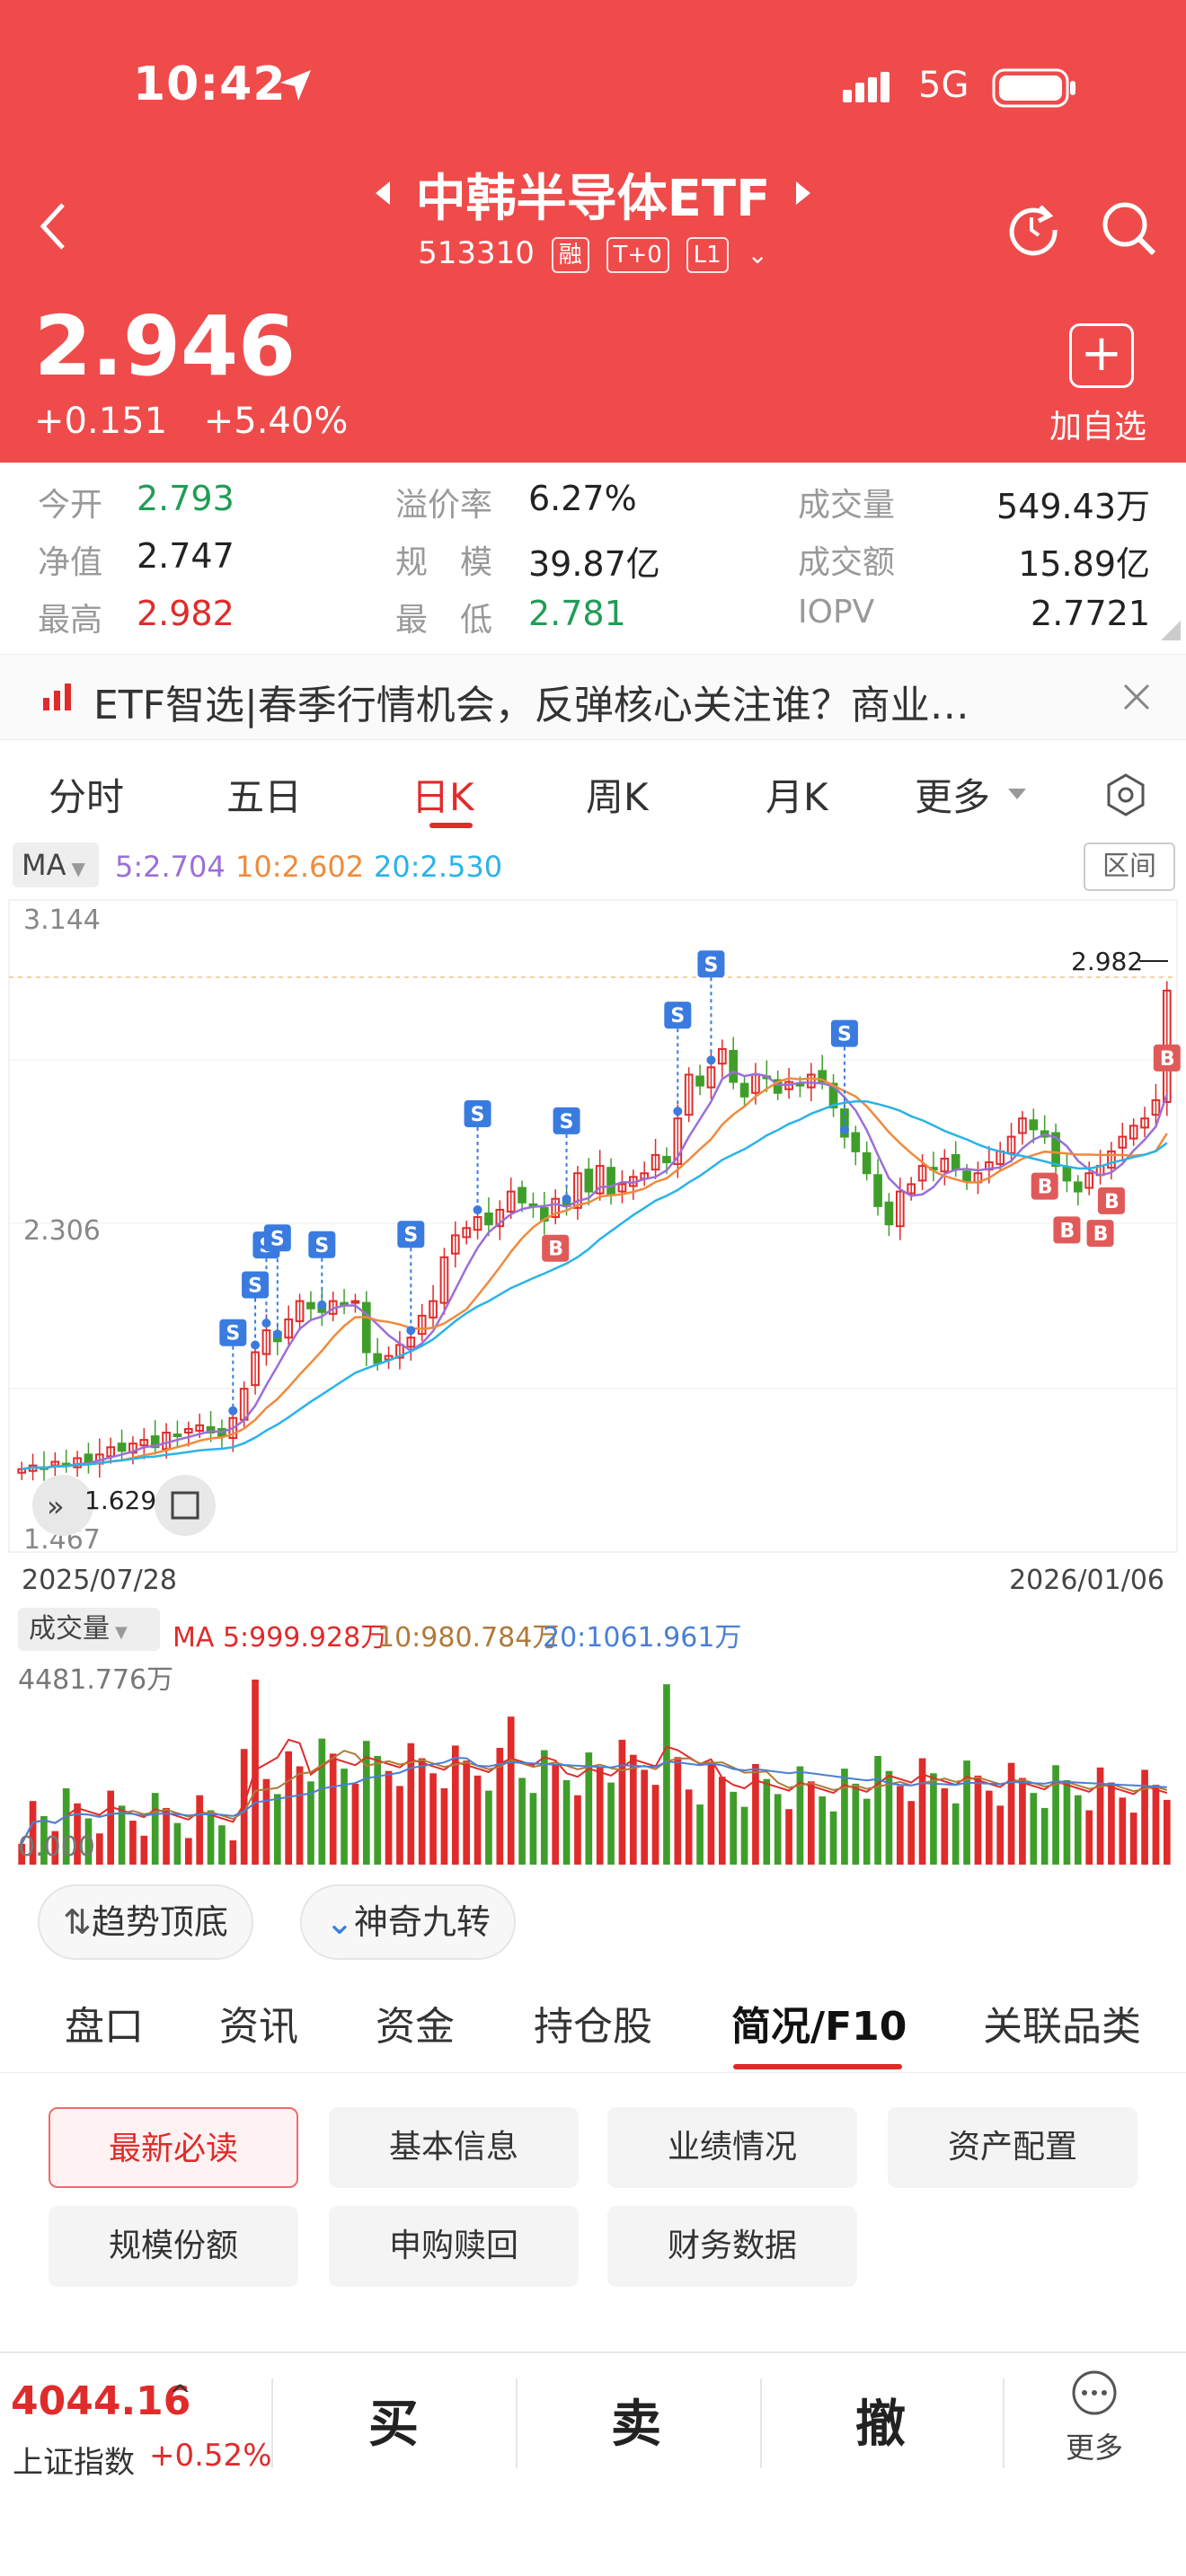 Image resolution: width=1186 pixels, height=2576 pixels. Describe the element at coordinates (819, 2027) in the screenshot. I see `tab-f10: 简况/F10` at that location.